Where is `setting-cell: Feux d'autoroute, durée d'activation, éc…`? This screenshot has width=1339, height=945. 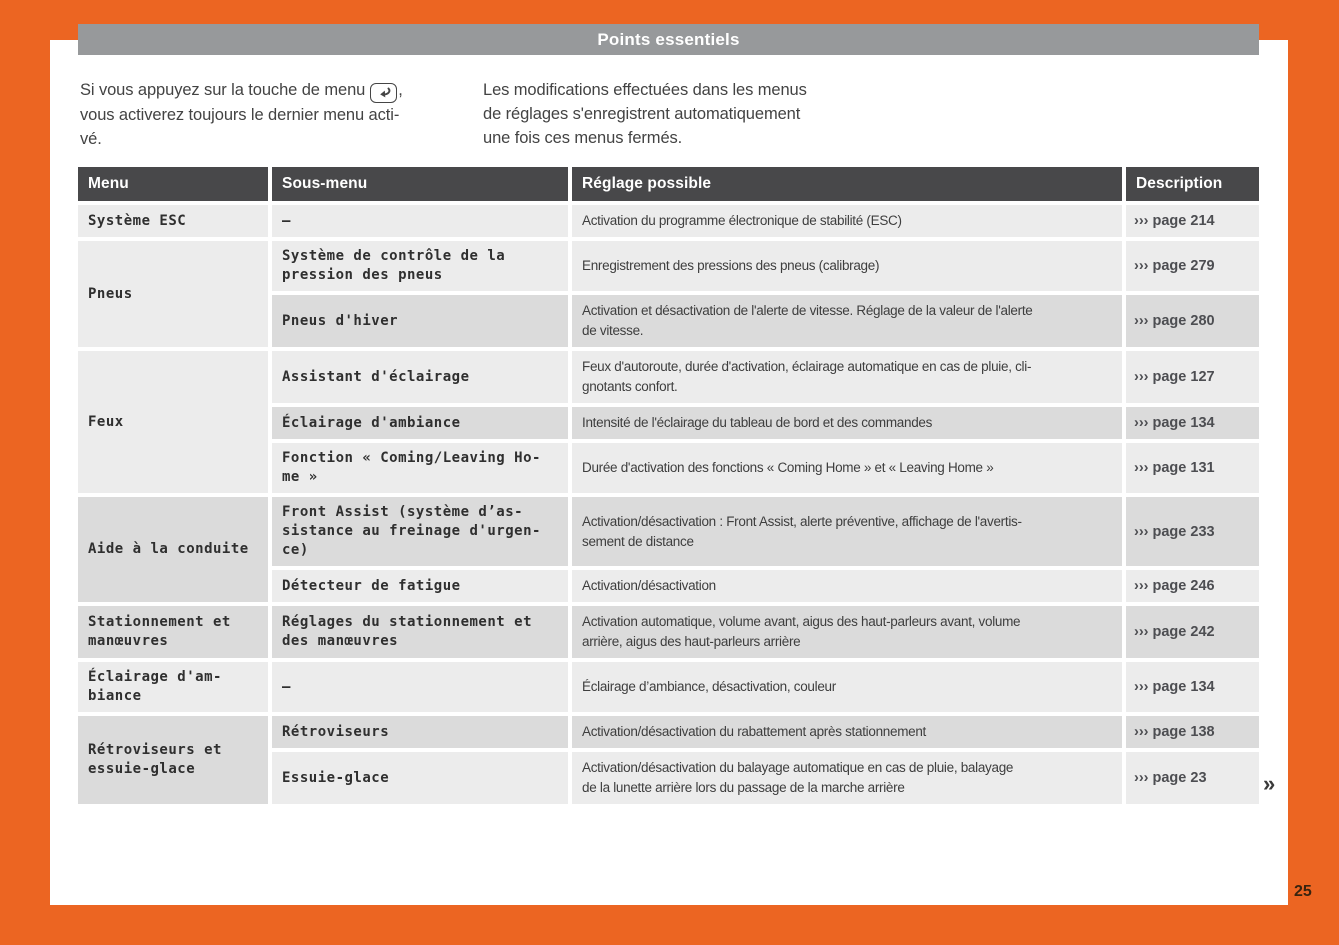
setting-cell: Feux d'autoroute, durée d'activation, éc… is located at coordinates (847, 377).